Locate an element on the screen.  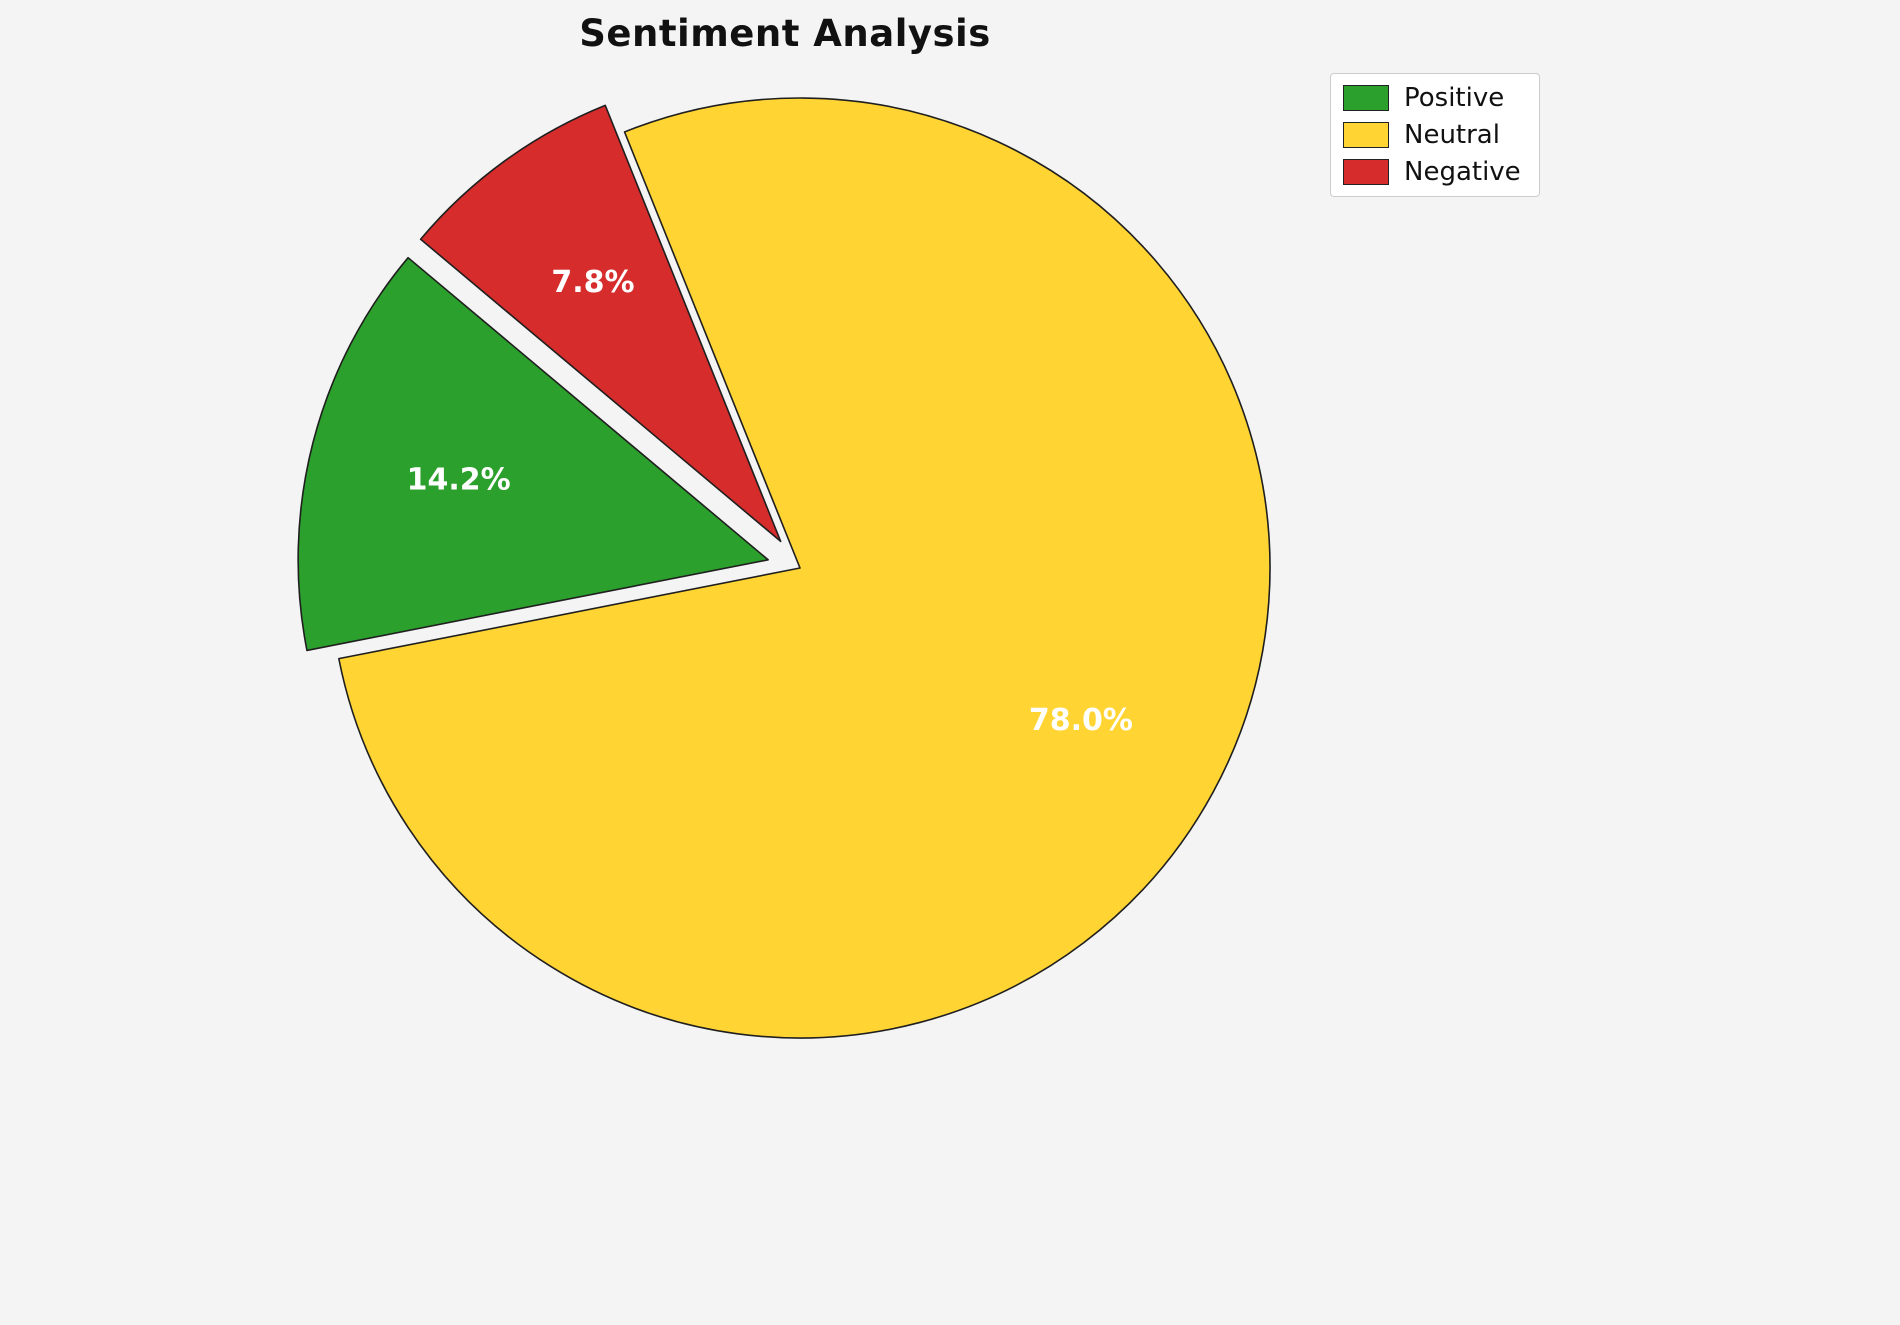
legend-item-negative: Negative is located at coordinates (1432, 172).